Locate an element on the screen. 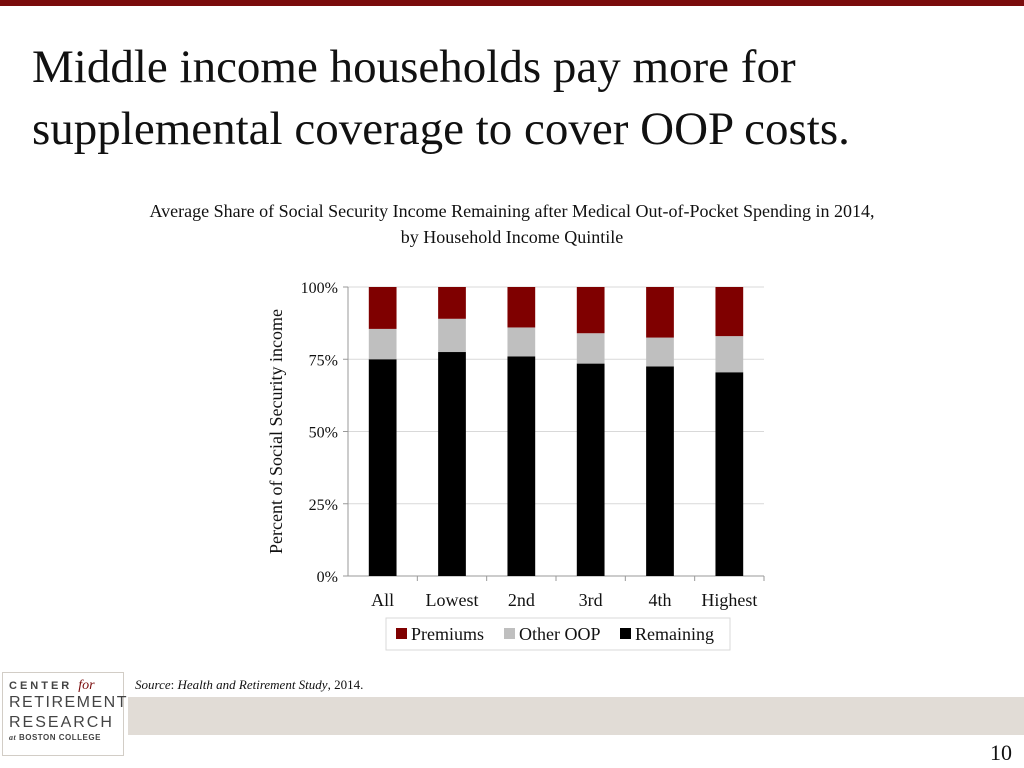 Image resolution: width=1024 pixels, height=768 pixels. source-label: Source is located at coordinates (153, 684).